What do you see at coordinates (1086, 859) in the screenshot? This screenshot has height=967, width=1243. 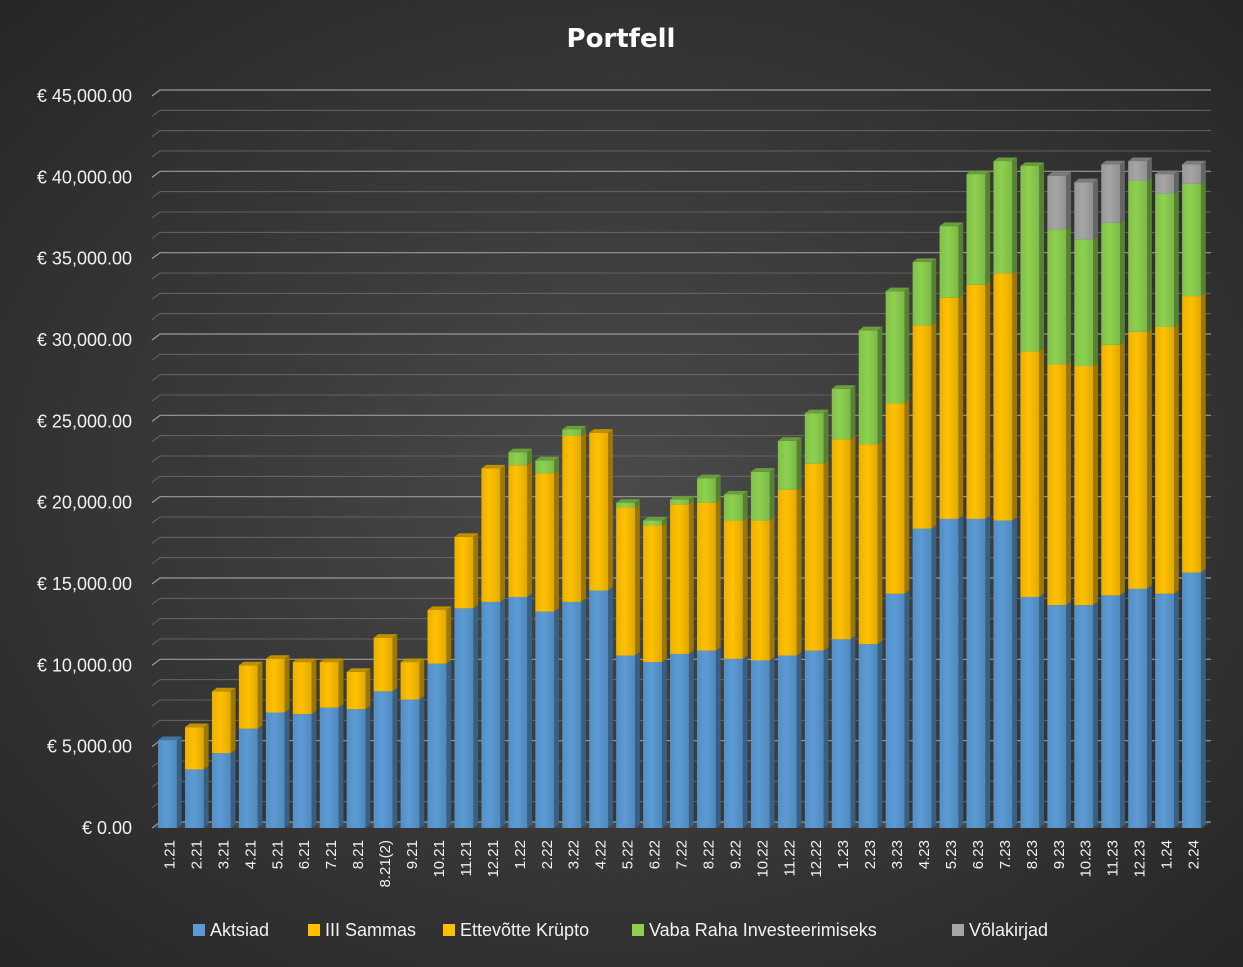 I see `x-tick-label: 10.23` at bounding box center [1086, 859].